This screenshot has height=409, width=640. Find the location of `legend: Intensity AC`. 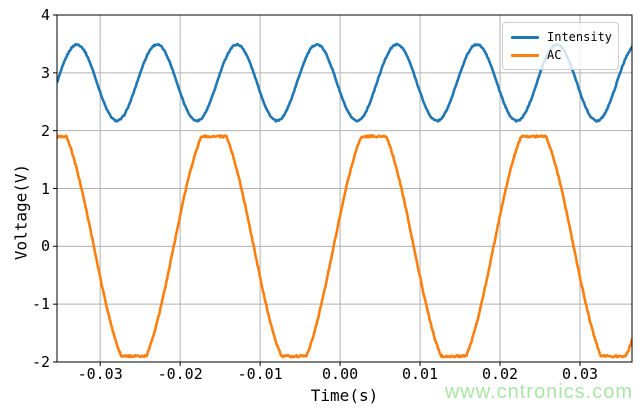

legend: Intensity AC is located at coordinates (560, 46).